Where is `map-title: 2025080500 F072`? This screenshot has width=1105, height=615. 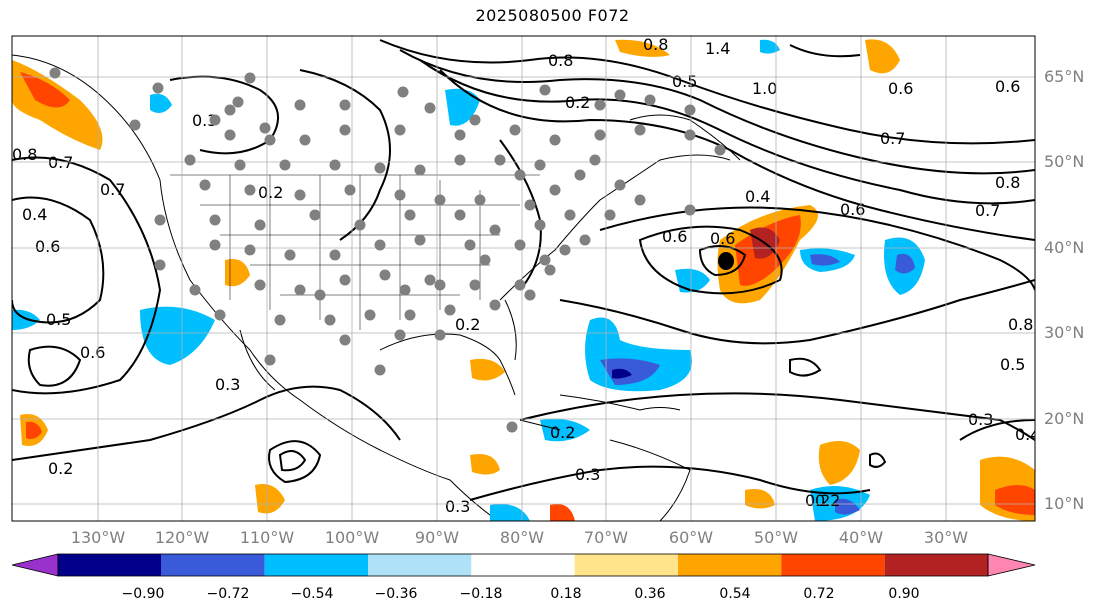 map-title: 2025080500 F072 is located at coordinates (552, 15).